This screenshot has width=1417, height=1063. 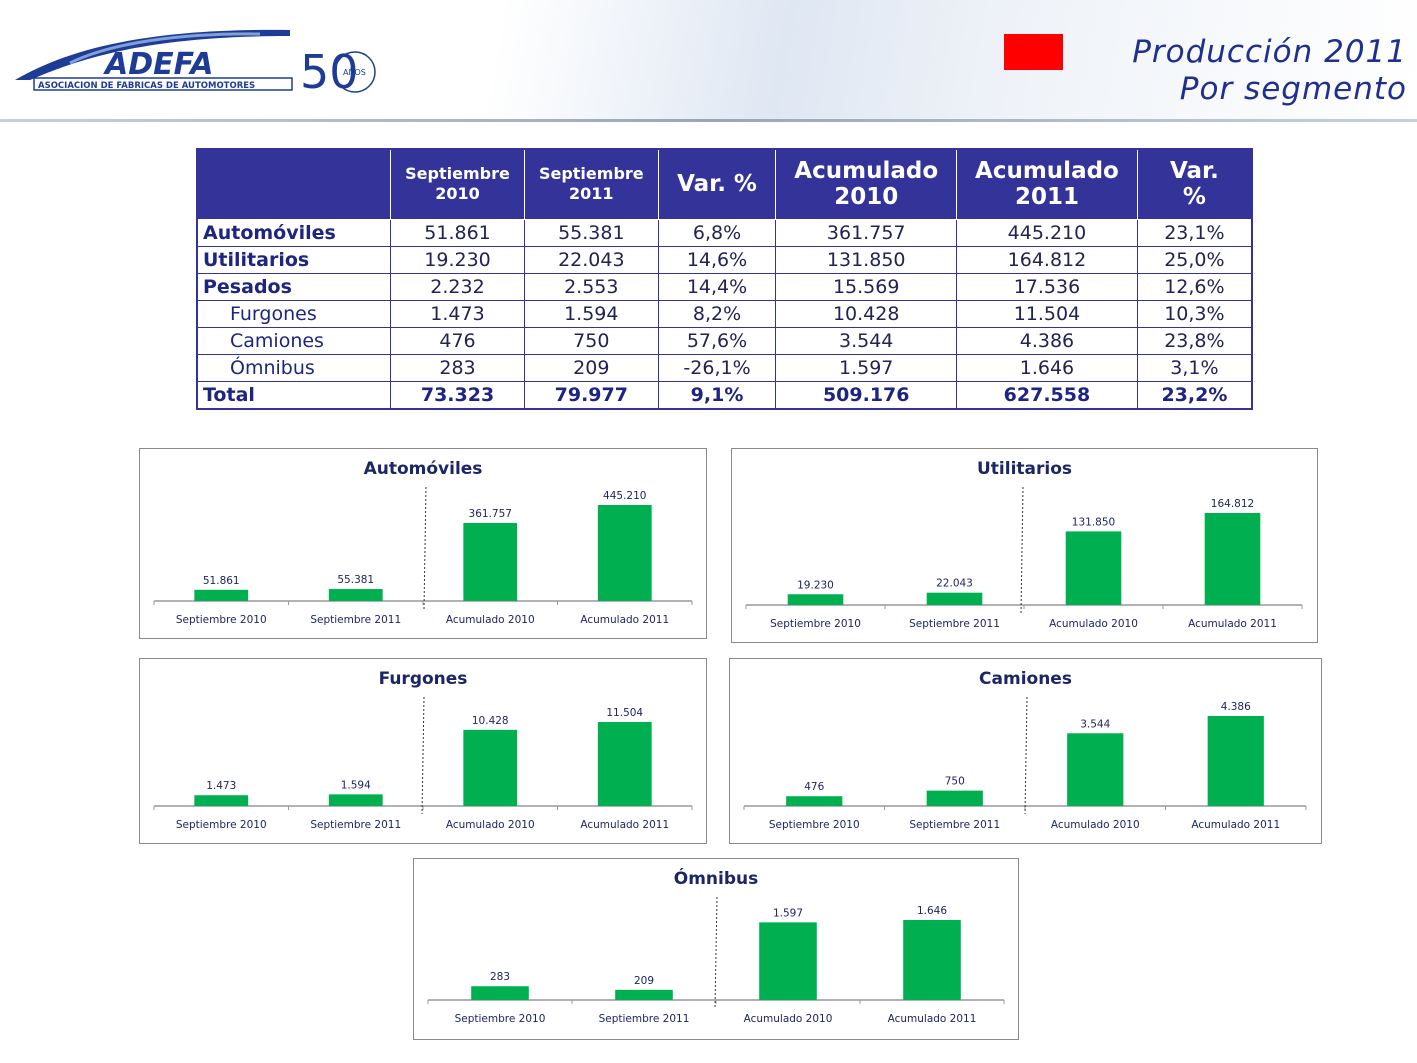 What do you see at coordinates (1194, 259) in the screenshot?
I see `table-cell: 25,0%` at bounding box center [1194, 259].